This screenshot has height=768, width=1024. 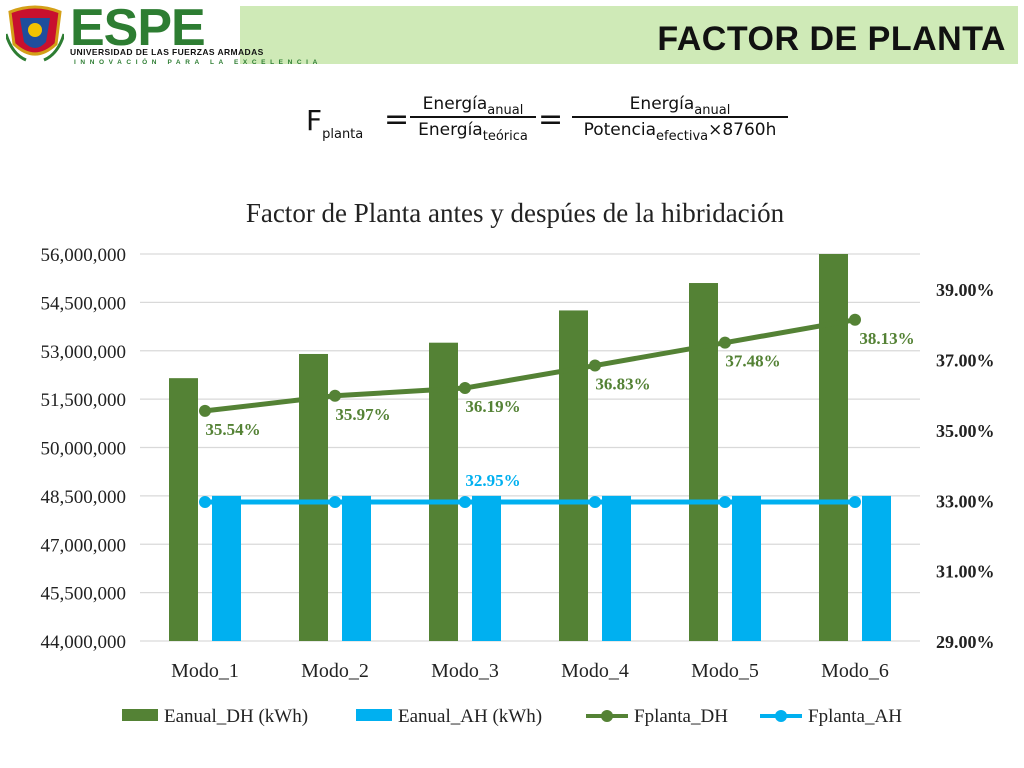 I want to click on legend-label: Fplanta_DH, so click(x=681, y=716).